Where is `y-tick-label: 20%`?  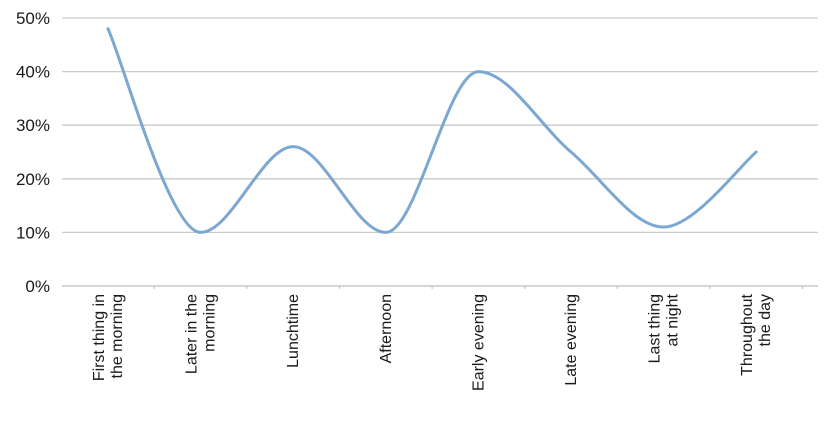 y-tick-label: 20% is located at coordinates (33, 179).